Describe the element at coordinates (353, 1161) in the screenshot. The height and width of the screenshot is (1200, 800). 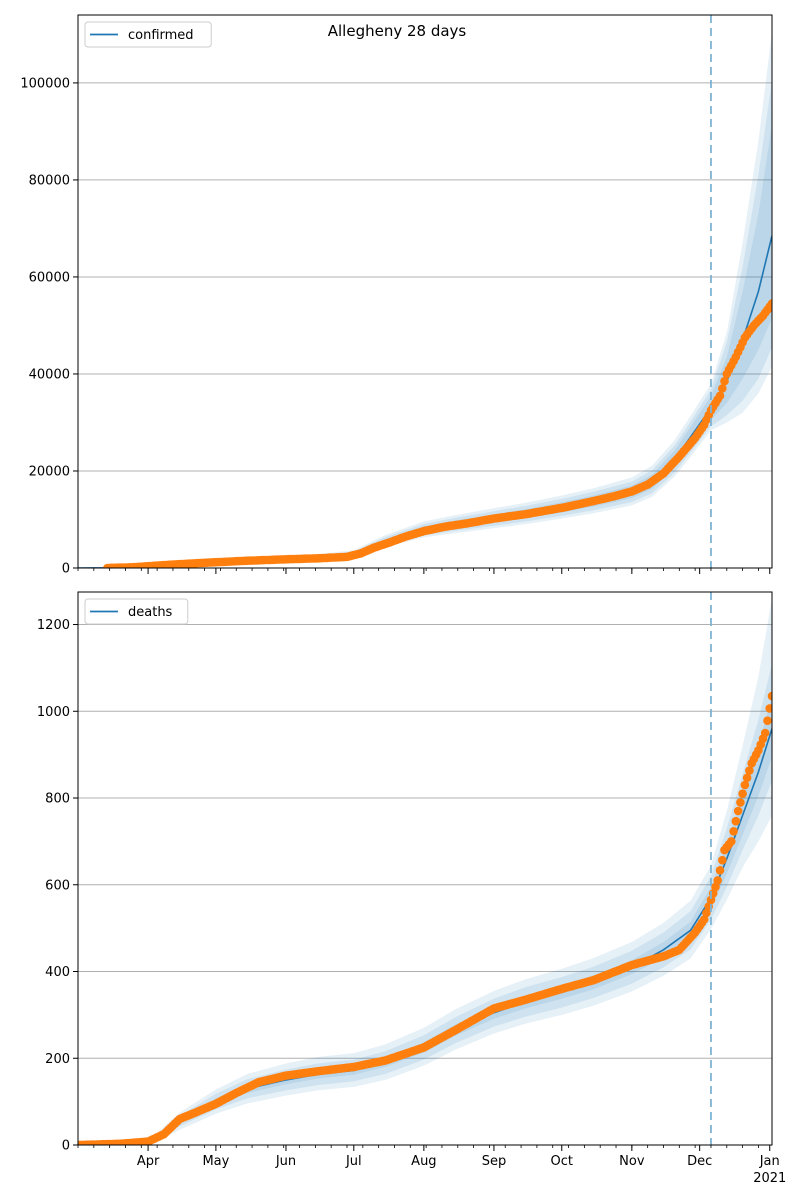
I see `x-tick-label: Jul` at that location.